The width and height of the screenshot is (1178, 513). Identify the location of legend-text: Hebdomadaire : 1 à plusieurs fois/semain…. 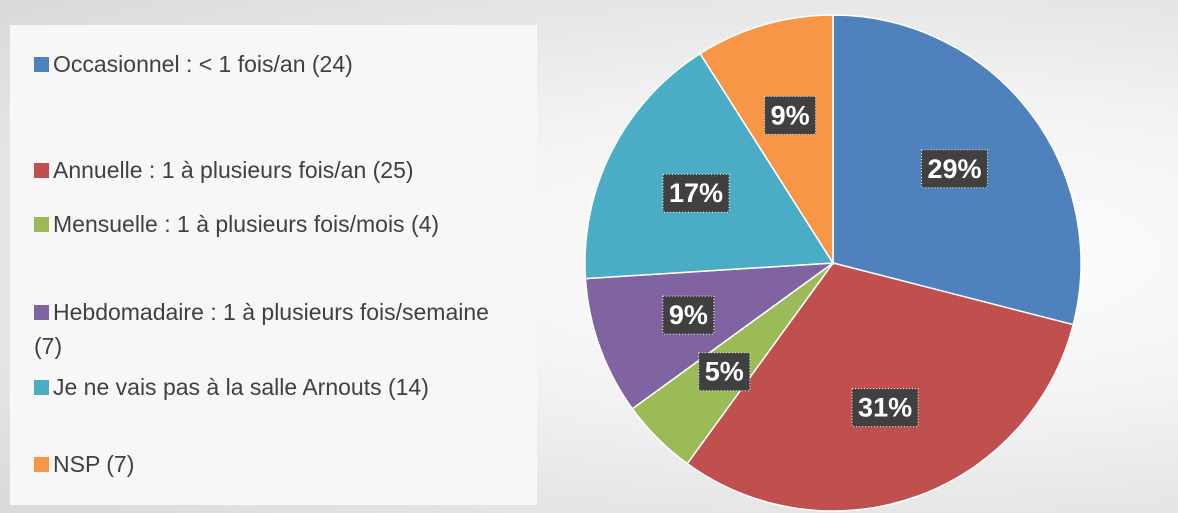
(261, 329).